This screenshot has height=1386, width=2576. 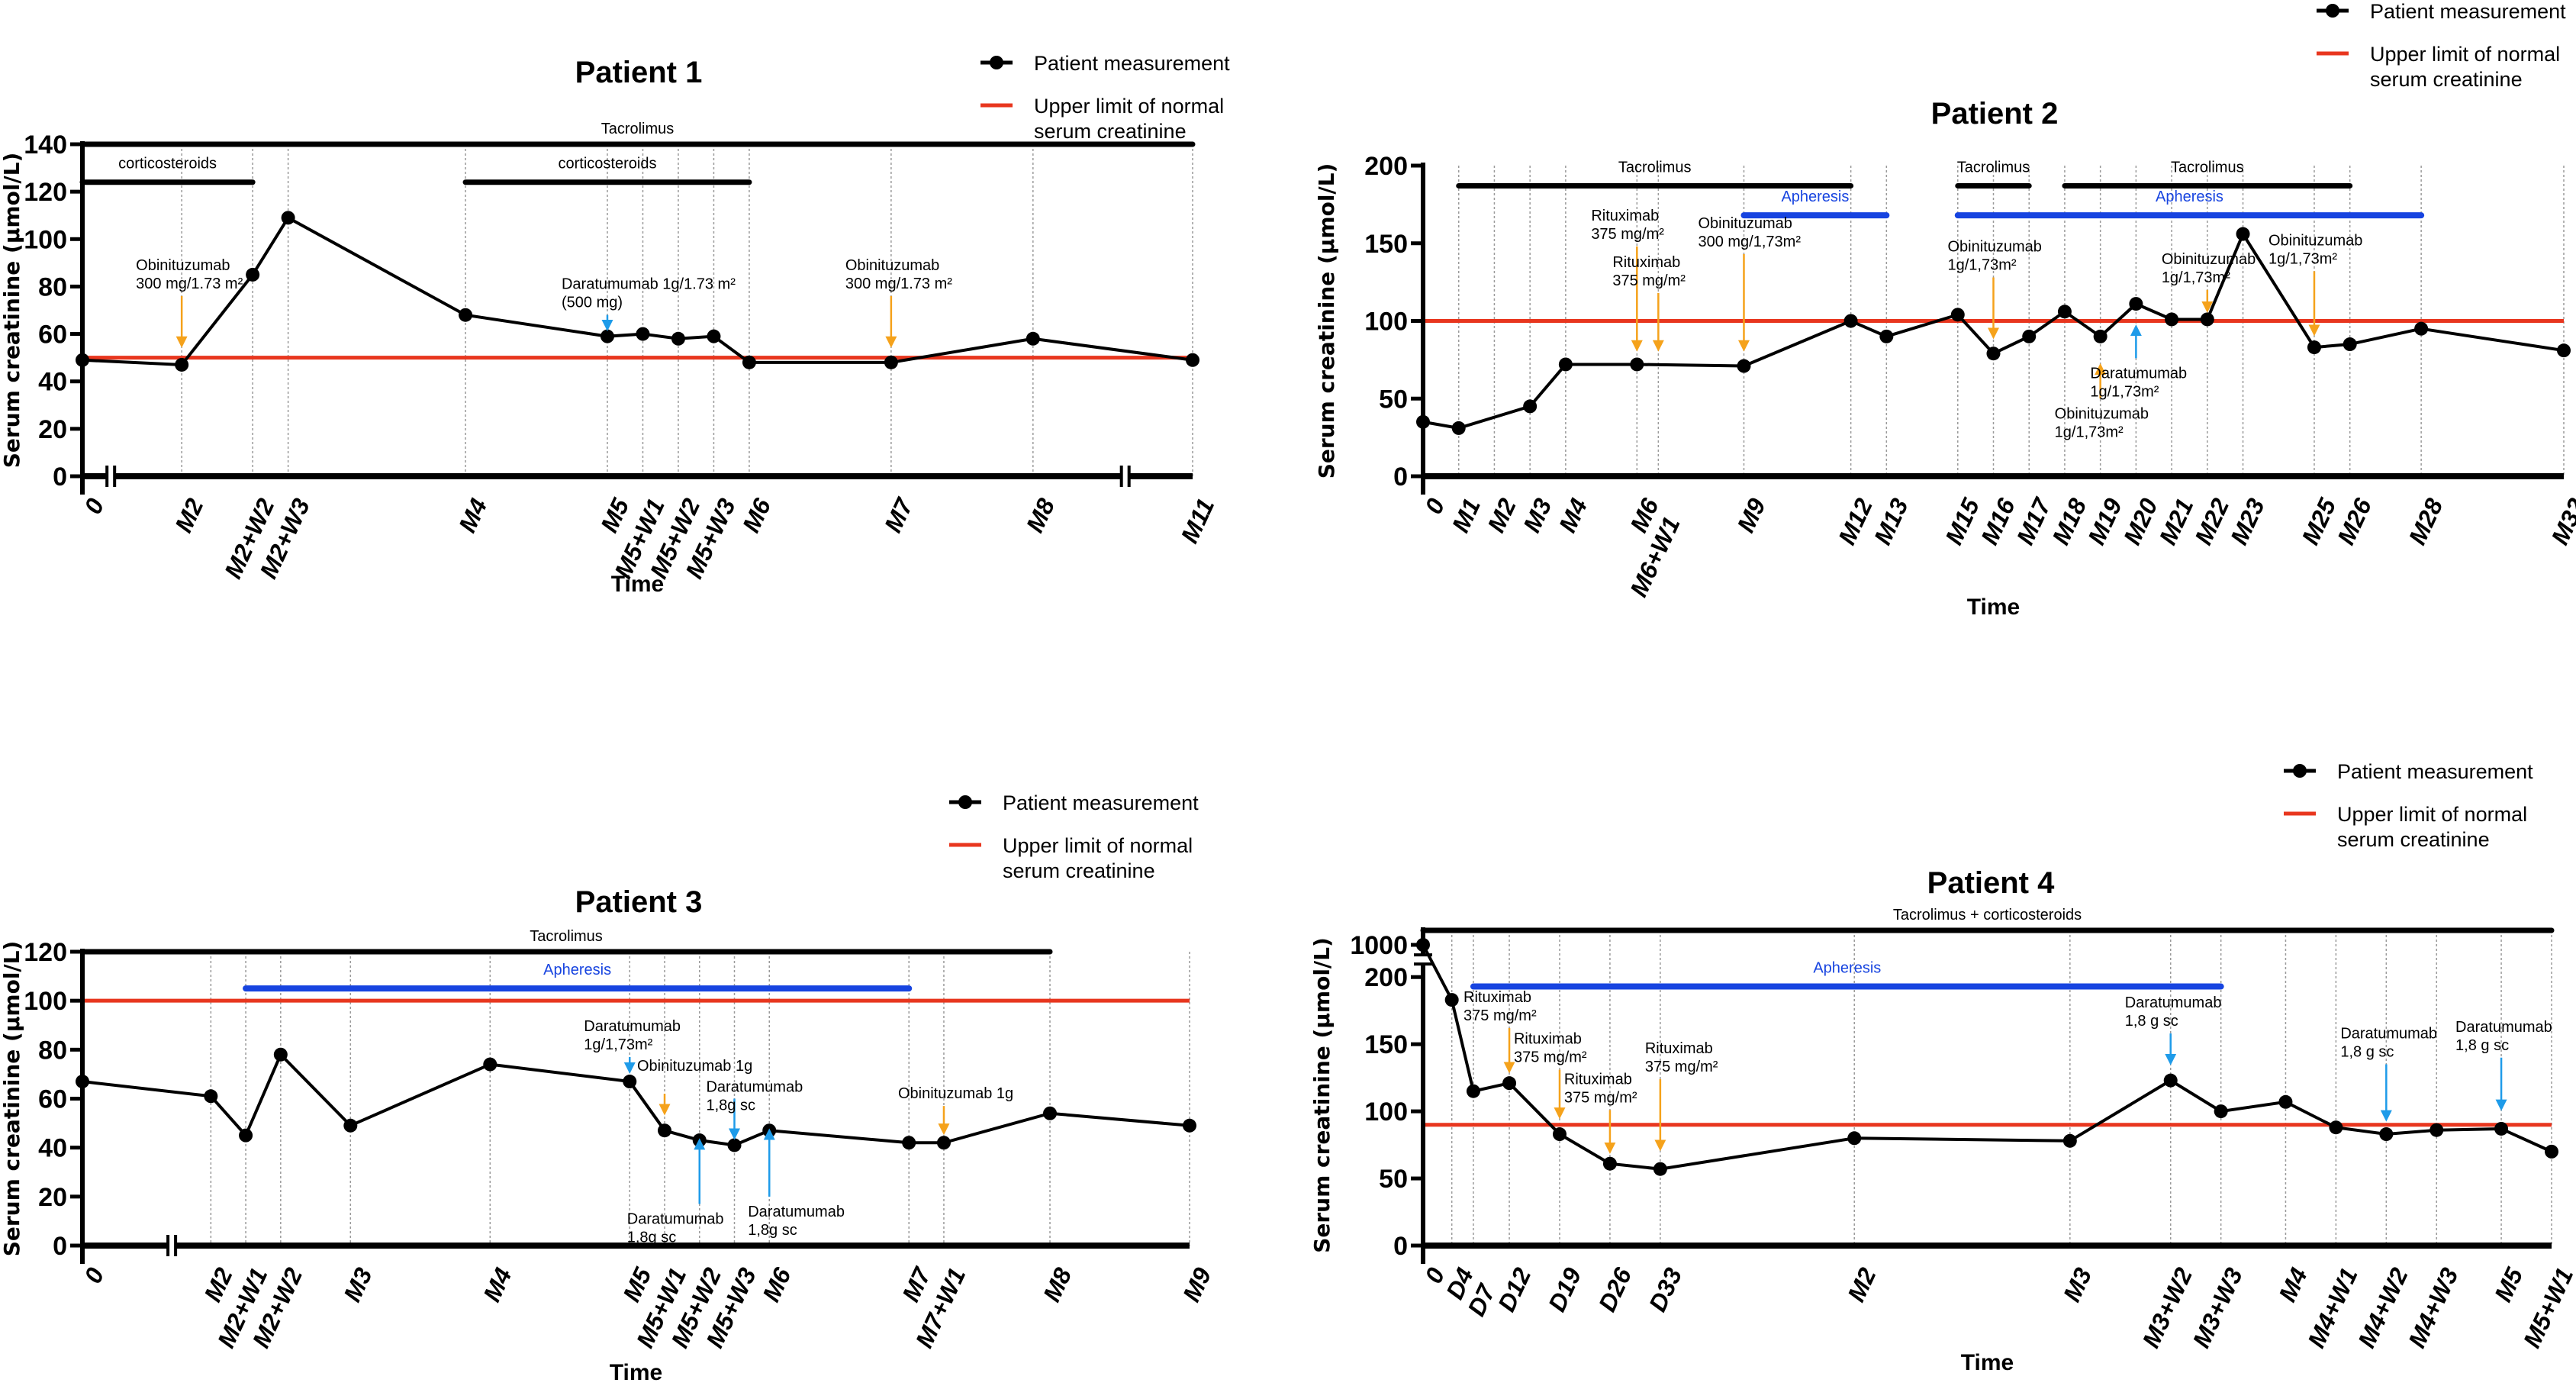 What do you see at coordinates (188, 515) in the screenshot?
I see `x-tick-label: M2` at bounding box center [188, 515].